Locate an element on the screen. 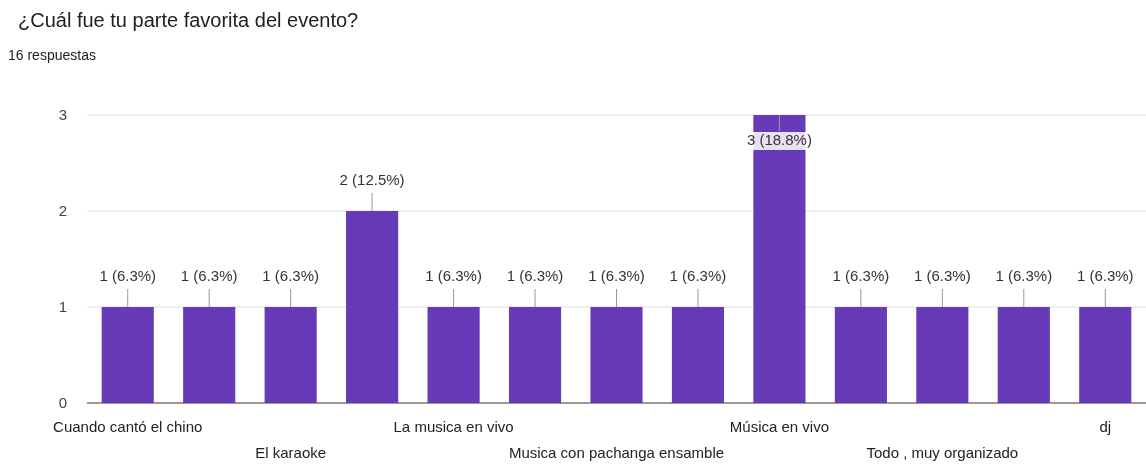 Image resolution: width=1146 pixels, height=466 pixels. data-label: 3 (18.8%) is located at coordinates (779, 139).